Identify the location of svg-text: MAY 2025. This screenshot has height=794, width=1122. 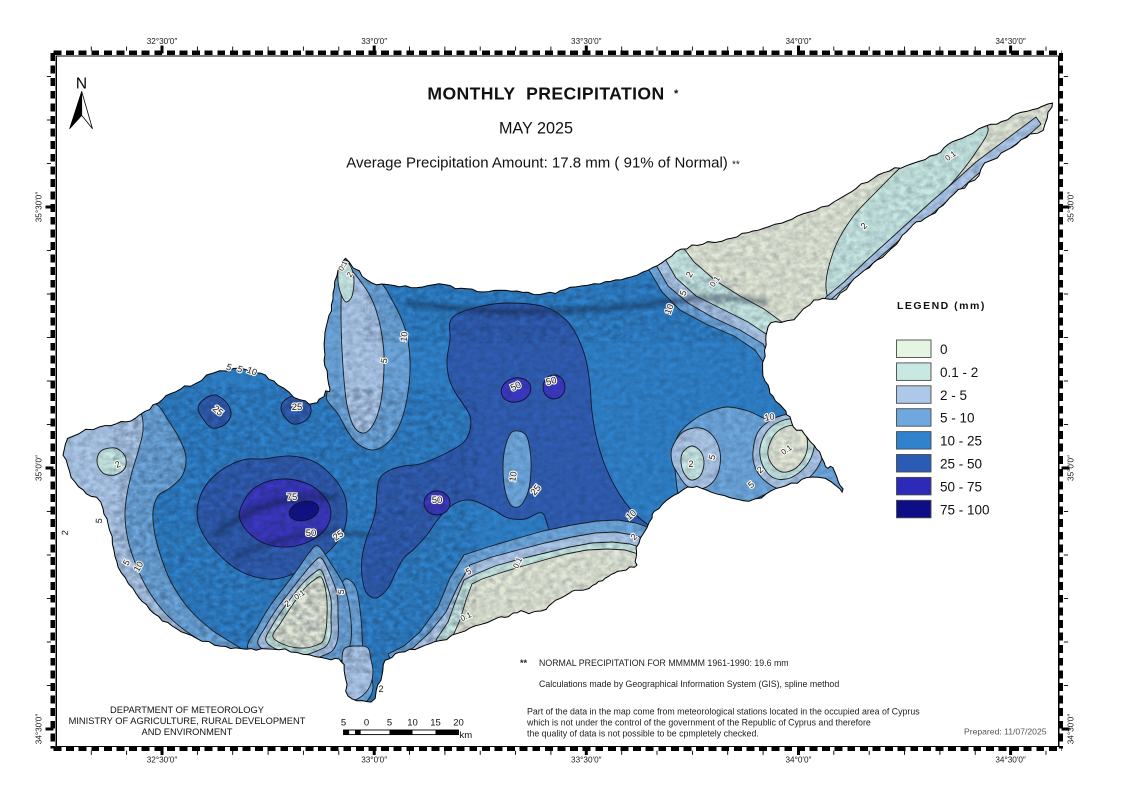
(536, 129).